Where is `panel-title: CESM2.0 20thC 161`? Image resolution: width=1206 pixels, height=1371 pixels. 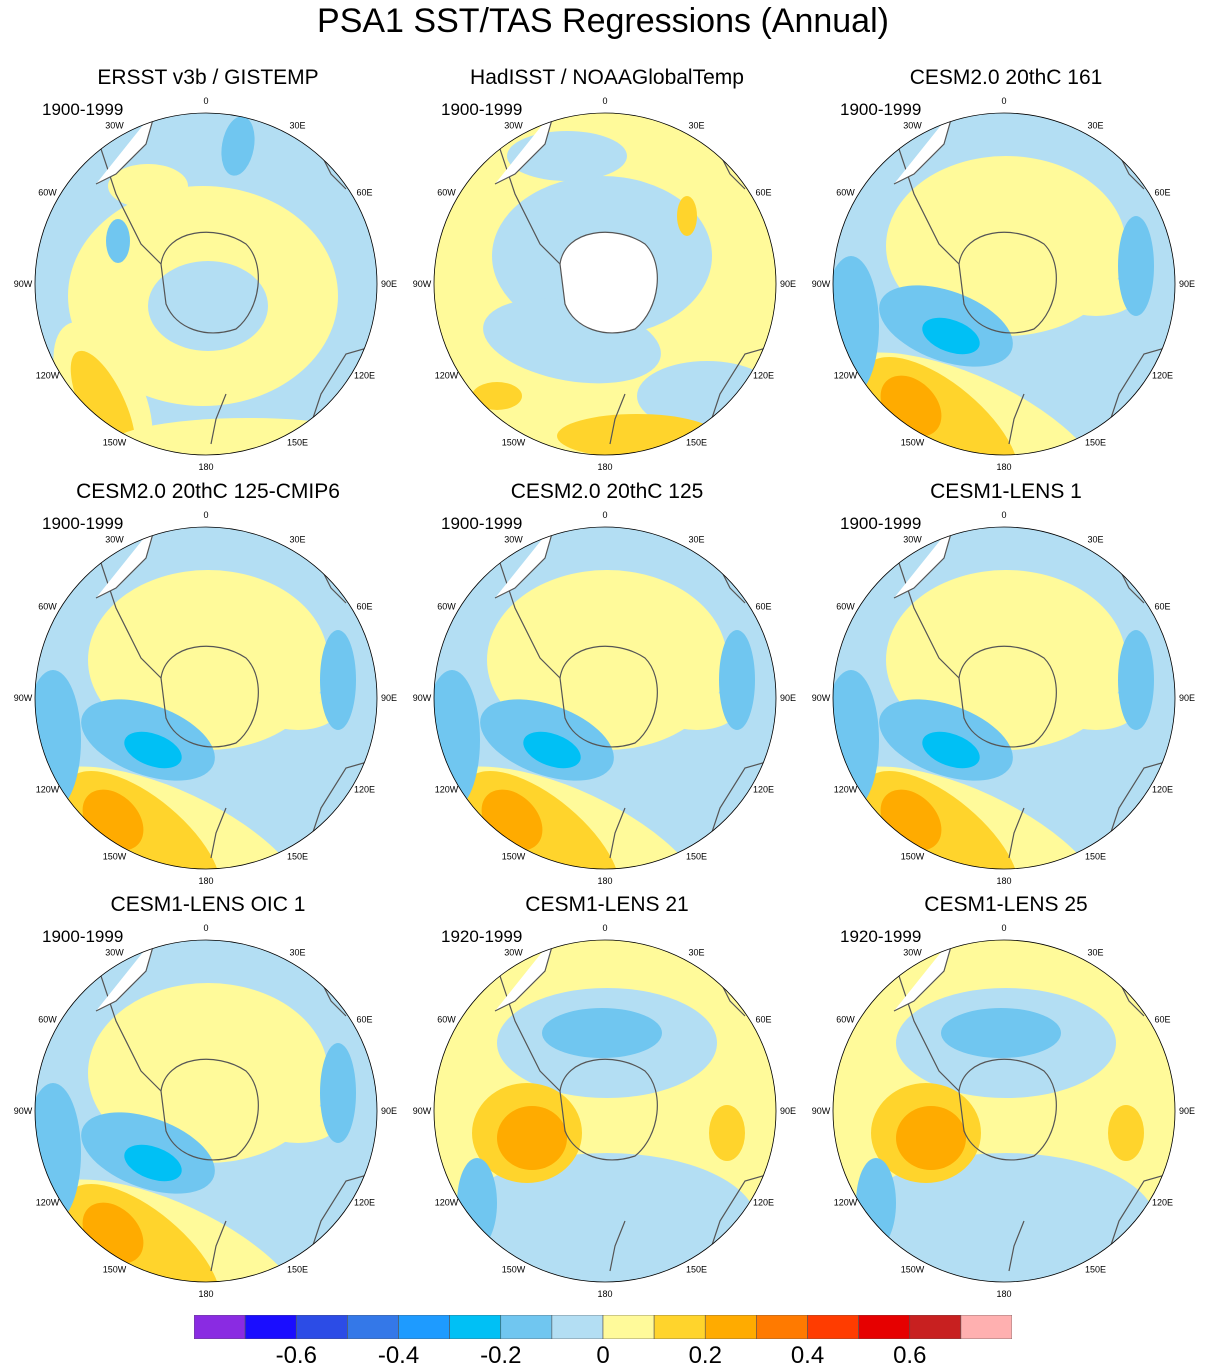 panel-title: CESM2.0 20thC 161 is located at coordinates (1006, 77).